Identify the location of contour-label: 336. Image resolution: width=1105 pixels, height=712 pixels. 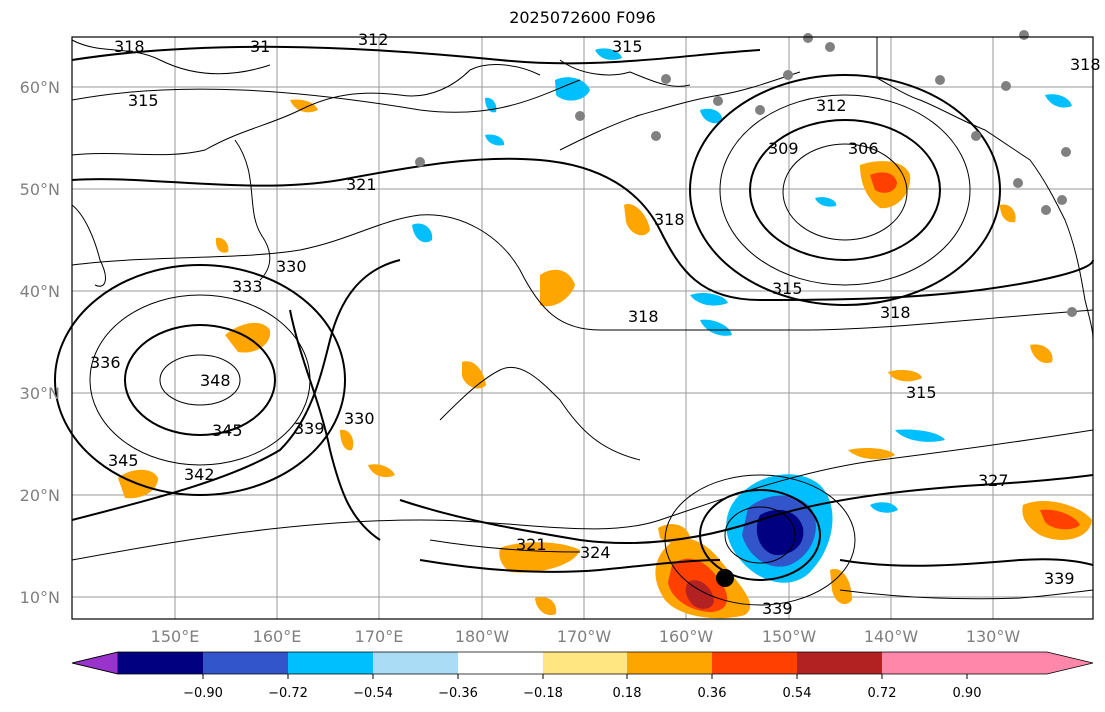
(105, 362).